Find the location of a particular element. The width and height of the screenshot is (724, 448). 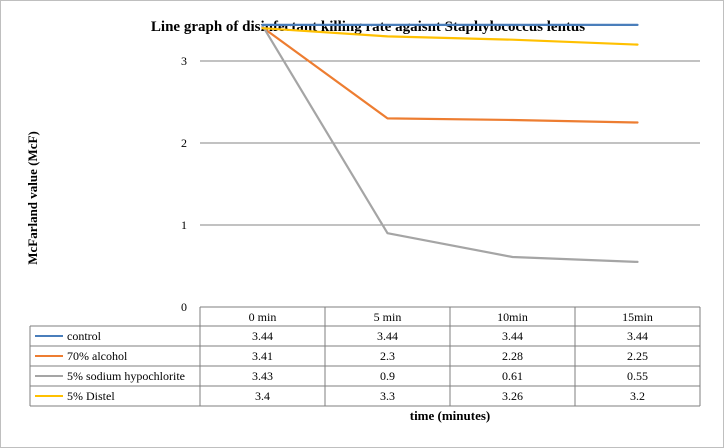

x-tick-label: 10min is located at coordinates (512, 317).